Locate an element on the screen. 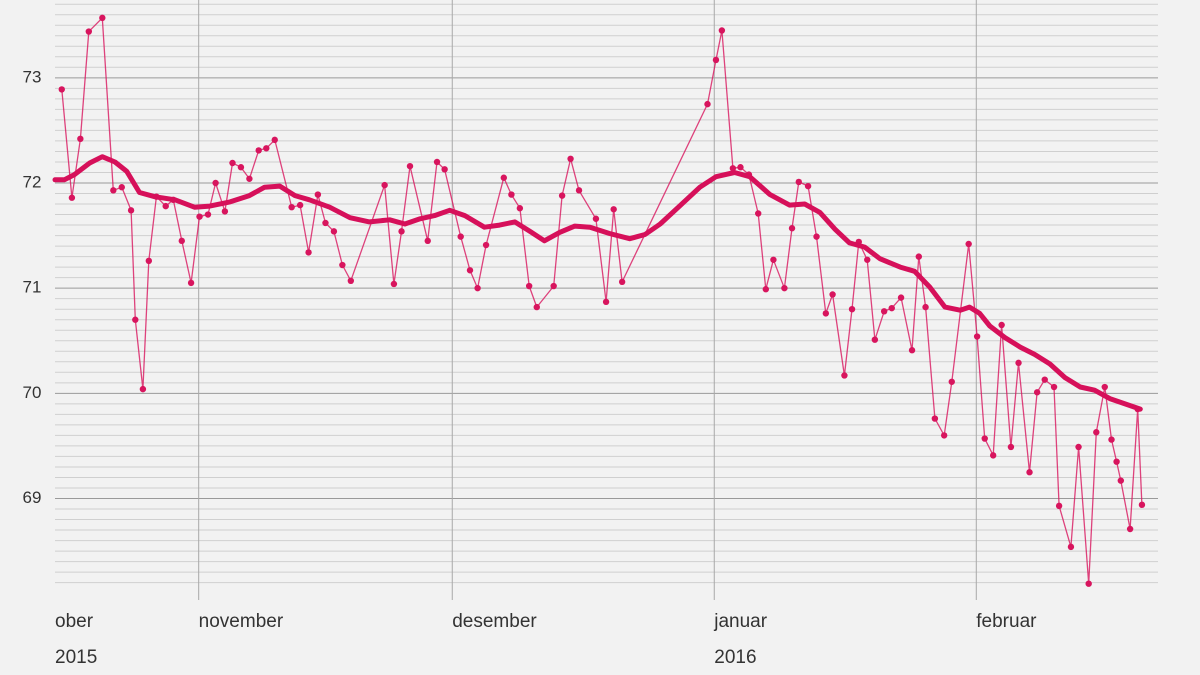 This screenshot has height=675, width=1200. x-tick-label: januar is located at coordinates (740, 621).